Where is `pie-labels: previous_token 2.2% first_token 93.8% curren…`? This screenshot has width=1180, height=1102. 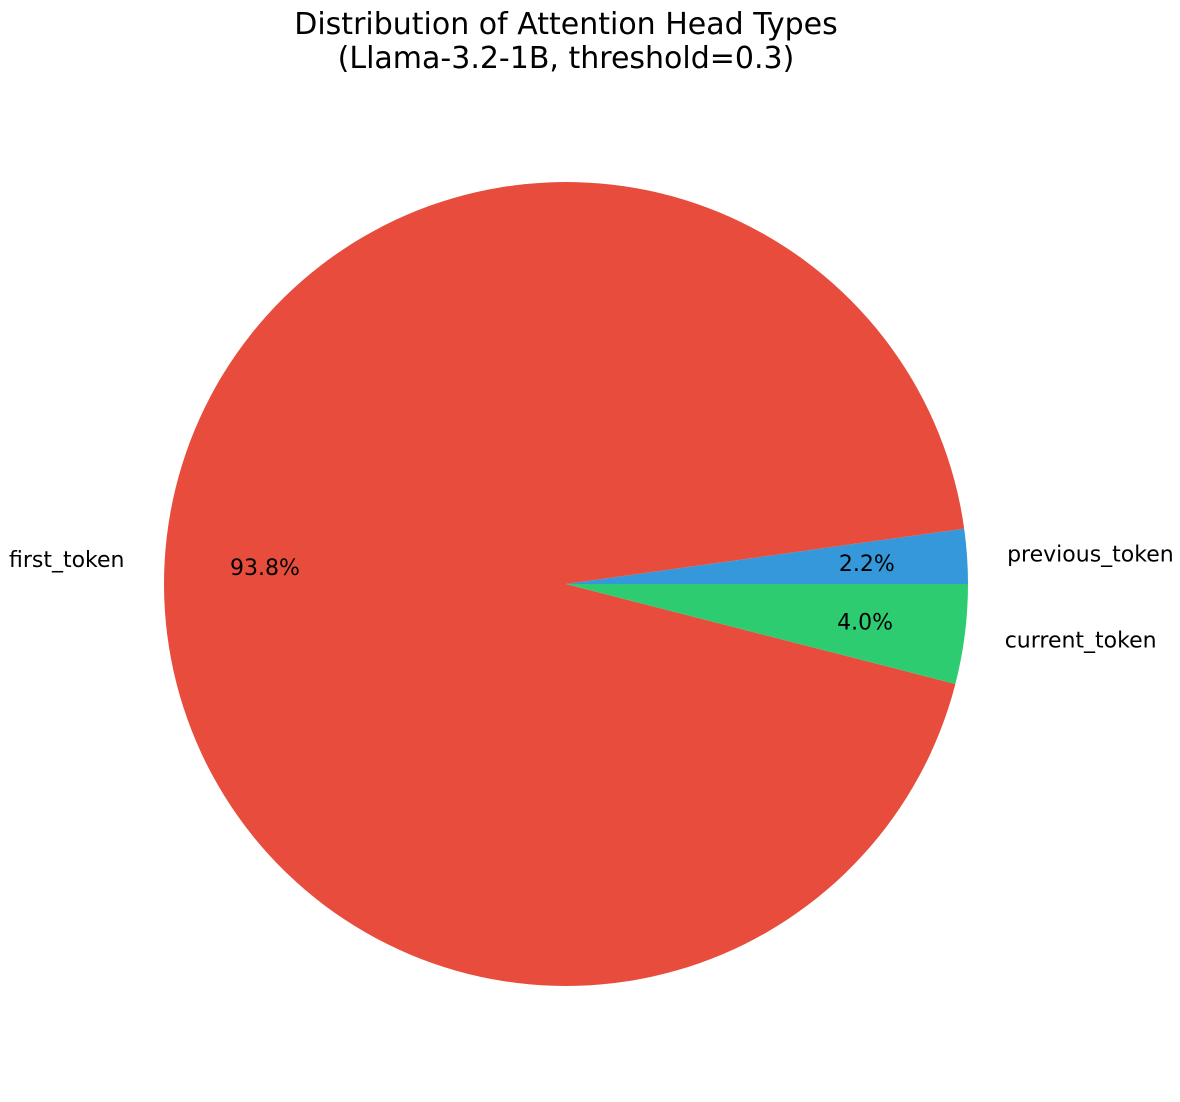 pie-labels: previous_token 2.2% first_token 93.8% curren… is located at coordinates (591, 597).